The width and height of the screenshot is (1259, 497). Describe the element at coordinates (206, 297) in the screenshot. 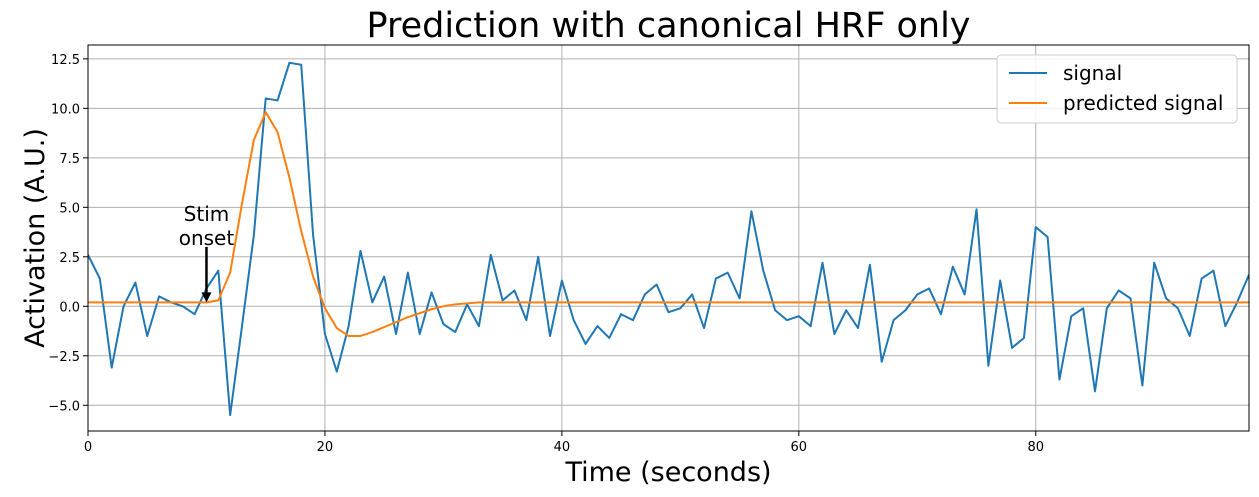

I see `annotation-arrow-head` at that location.